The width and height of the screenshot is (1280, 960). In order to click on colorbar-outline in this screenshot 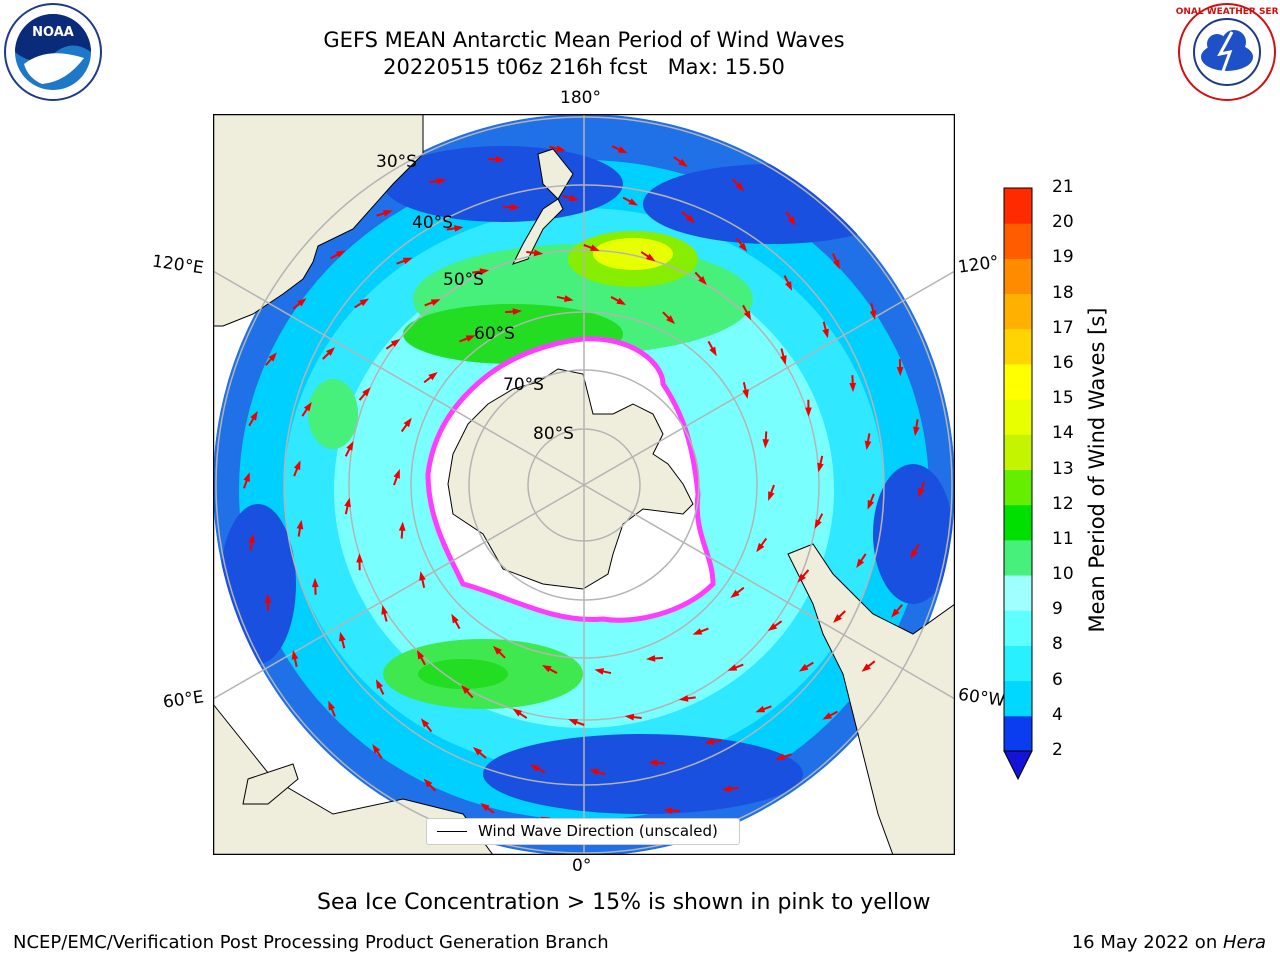, I will do `click(1018, 469)`.